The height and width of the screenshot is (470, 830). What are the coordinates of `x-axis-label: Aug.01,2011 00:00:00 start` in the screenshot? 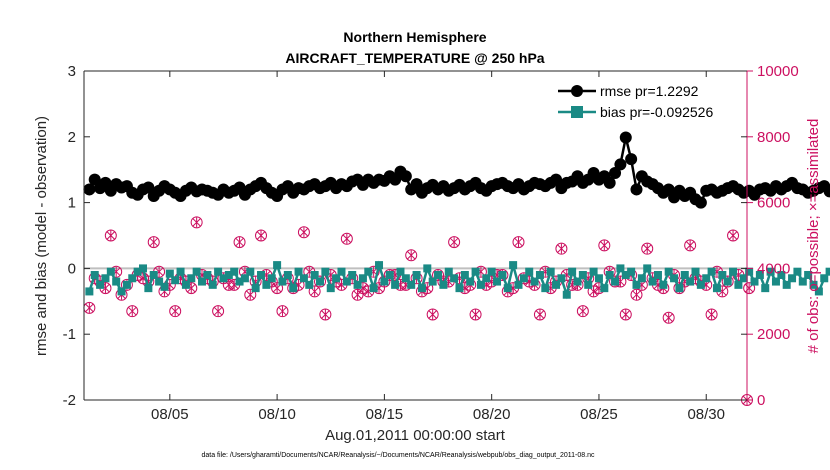 It's located at (415, 435).